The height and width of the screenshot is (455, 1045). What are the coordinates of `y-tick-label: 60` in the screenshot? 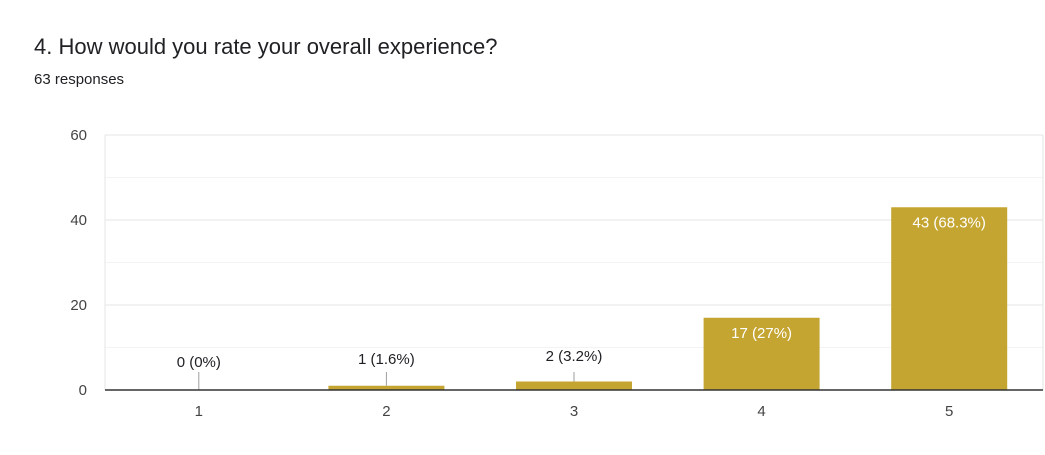 It's located at (78, 135).